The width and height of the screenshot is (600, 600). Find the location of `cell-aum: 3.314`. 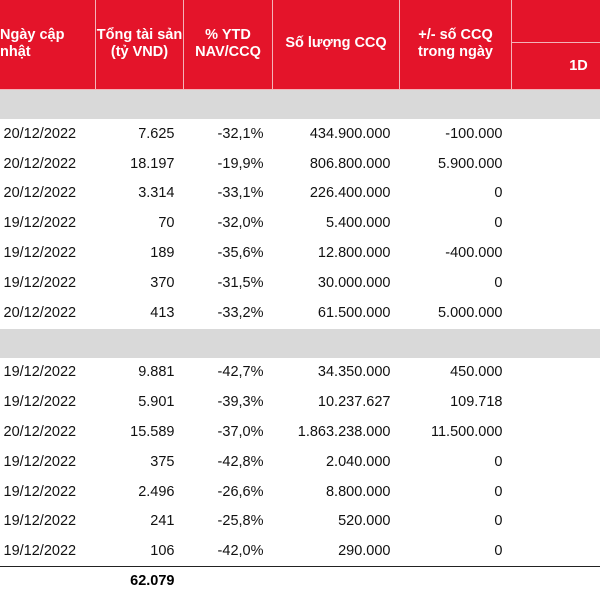

cell-aum: 3.314 is located at coordinates (156, 193).